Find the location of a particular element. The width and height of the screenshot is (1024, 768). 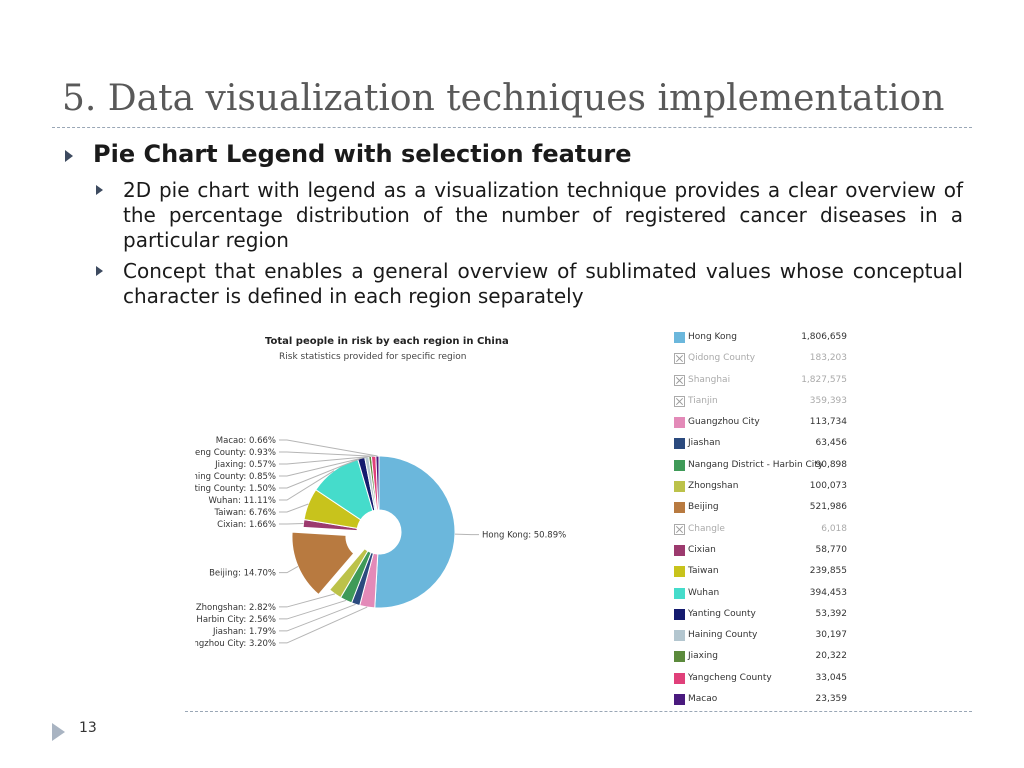

legend-value: 100,073 is located at coordinates (828, 486).